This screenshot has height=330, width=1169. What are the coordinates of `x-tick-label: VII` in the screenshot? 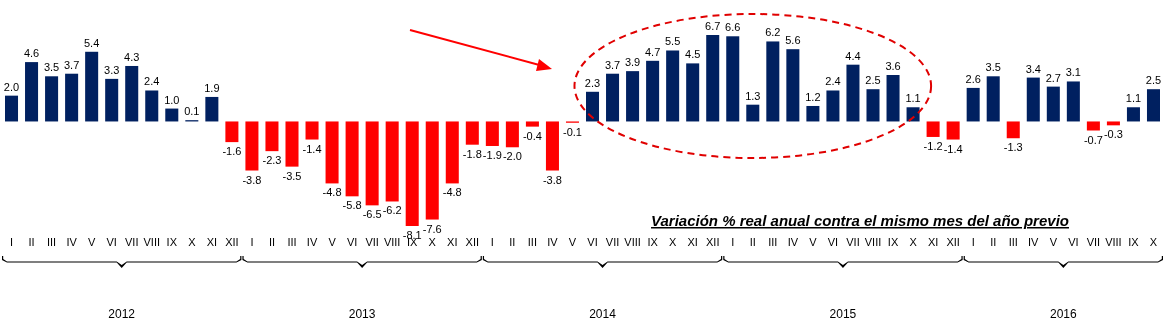 It's located at (1093, 242).